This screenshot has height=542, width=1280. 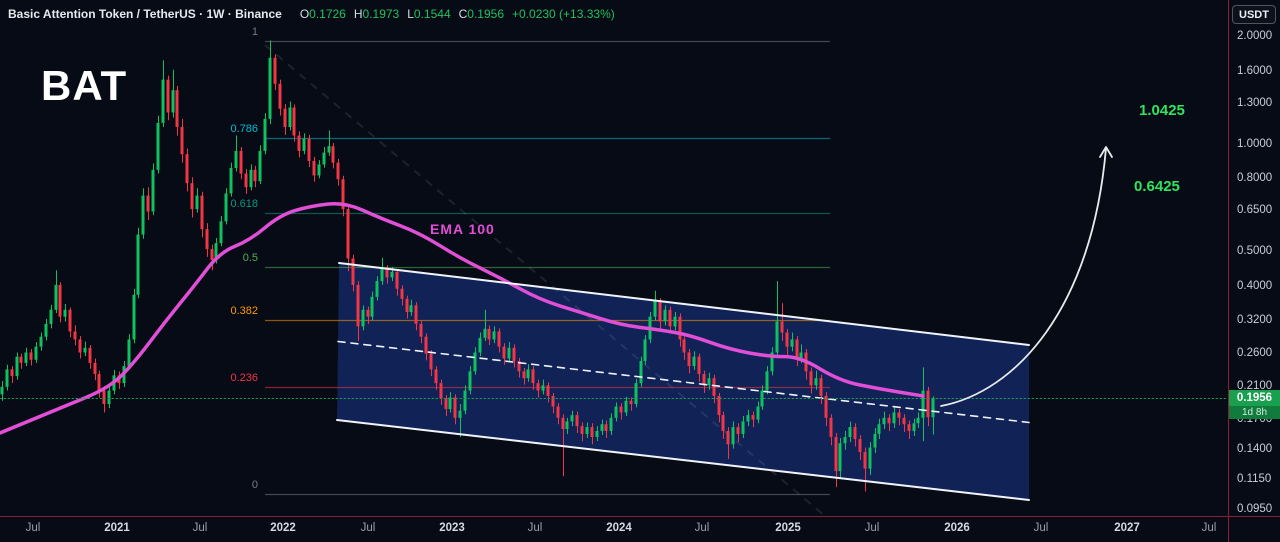 What do you see at coordinates (485, 14) in the screenshot?
I see `close-value: 0.1956` at bounding box center [485, 14].